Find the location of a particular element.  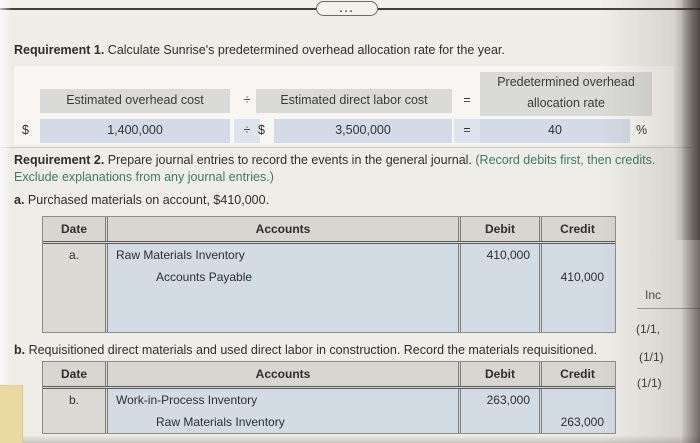

section-divider is located at coordinates (346, 147).